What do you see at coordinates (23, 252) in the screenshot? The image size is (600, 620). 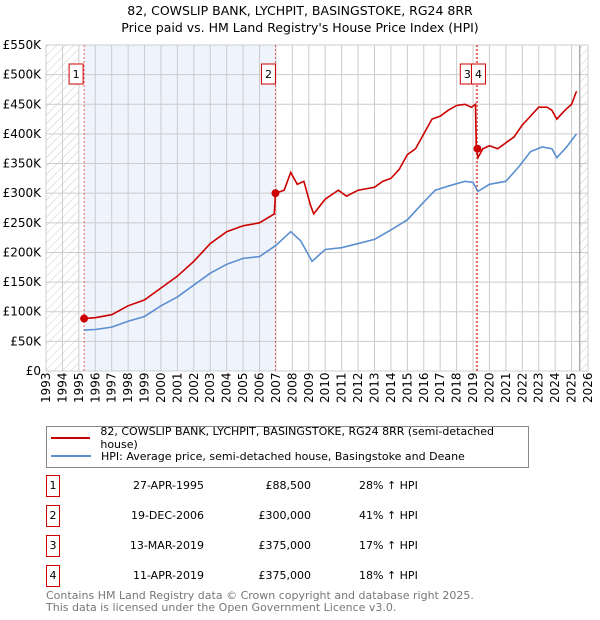 I see `y-tick-label: £200K` at bounding box center [23, 252].